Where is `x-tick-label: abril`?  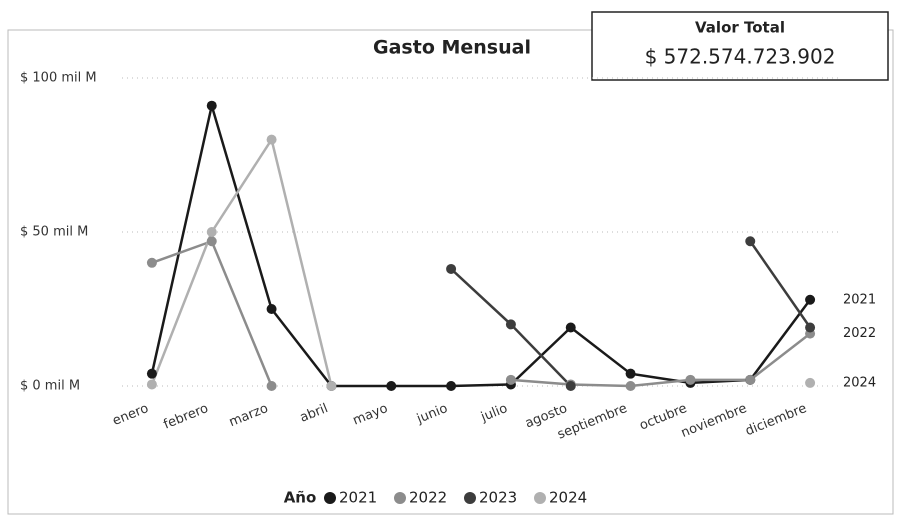 x-tick-label: abril is located at coordinates (314, 413).